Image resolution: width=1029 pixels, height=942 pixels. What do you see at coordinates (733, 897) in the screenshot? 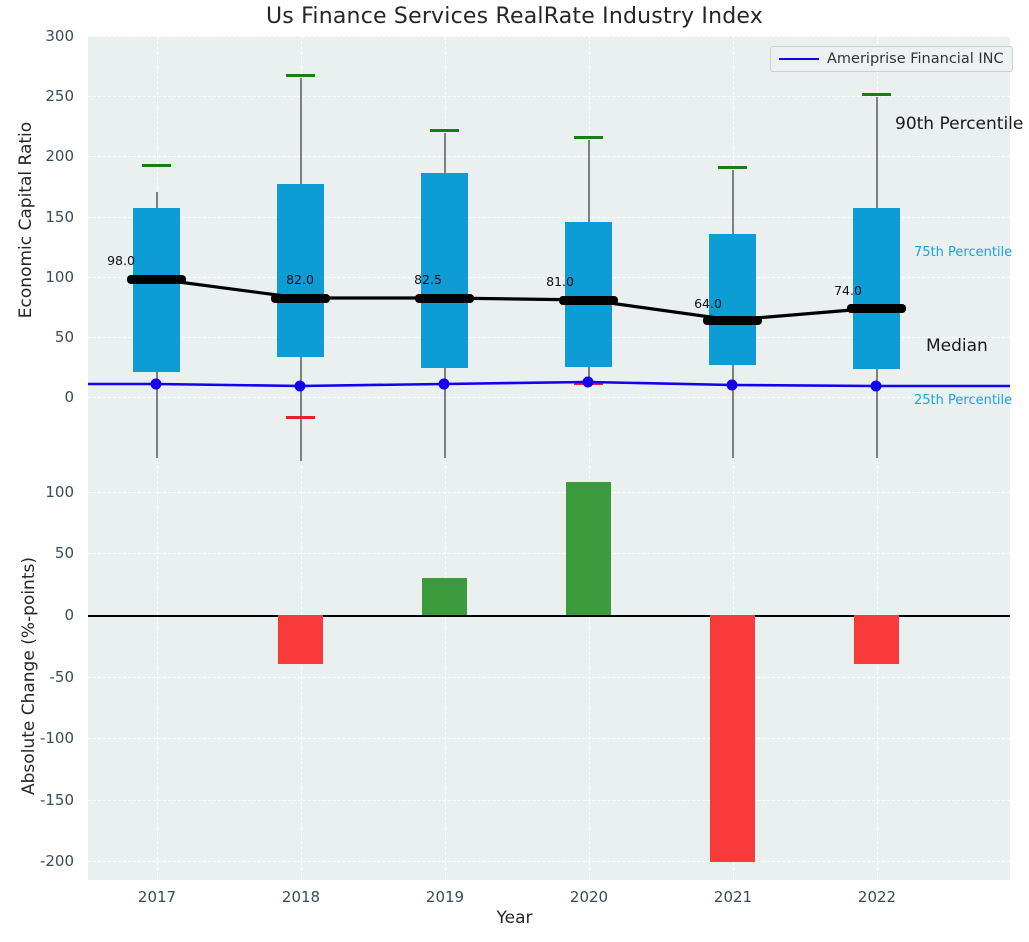
I see `xtick-2021: 2021` at bounding box center [733, 897].